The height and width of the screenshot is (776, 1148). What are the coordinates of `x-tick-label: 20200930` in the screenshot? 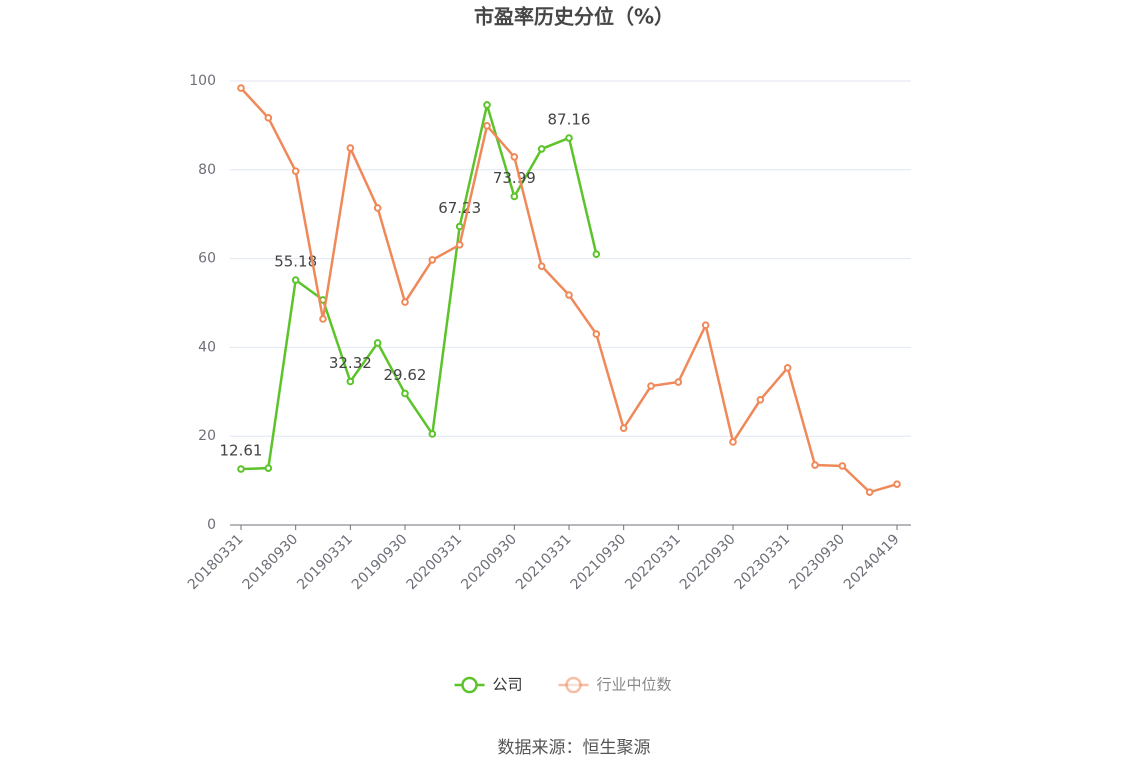 It's located at (489, 562).